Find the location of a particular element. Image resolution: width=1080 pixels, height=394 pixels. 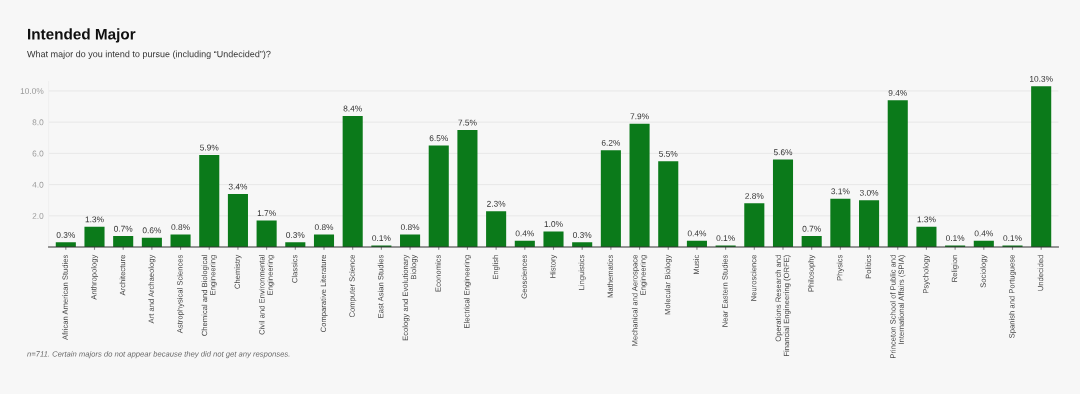

y-tick-label: 6.0 is located at coordinates (38, 153).